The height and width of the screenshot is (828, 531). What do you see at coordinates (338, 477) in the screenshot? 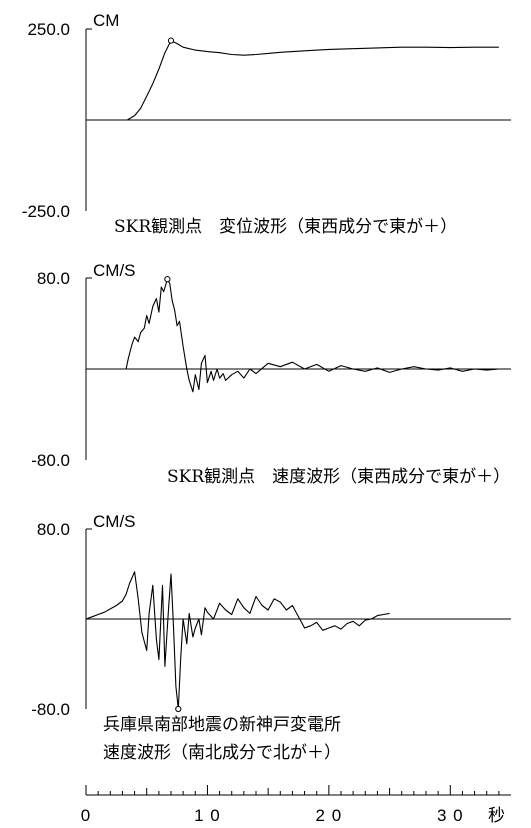
I see `caption-line-1: SKR観測点 速度波形（東西成分で東が＋）` at bounding box center [338, 477].